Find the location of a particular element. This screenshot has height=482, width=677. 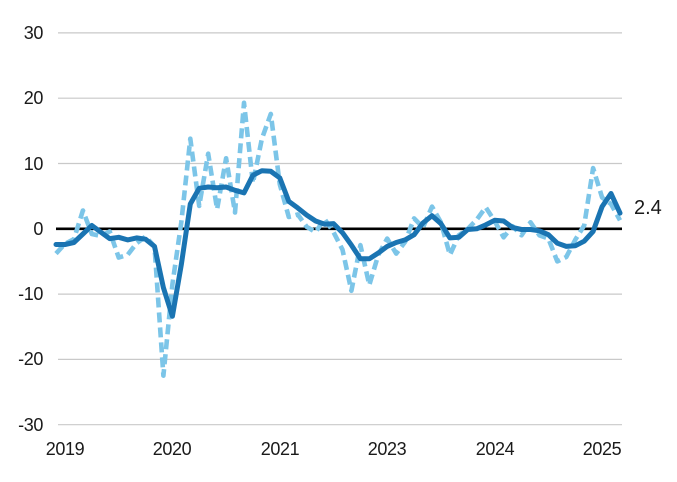

y-tick-label: 10 is located at coordinates (33, 164).